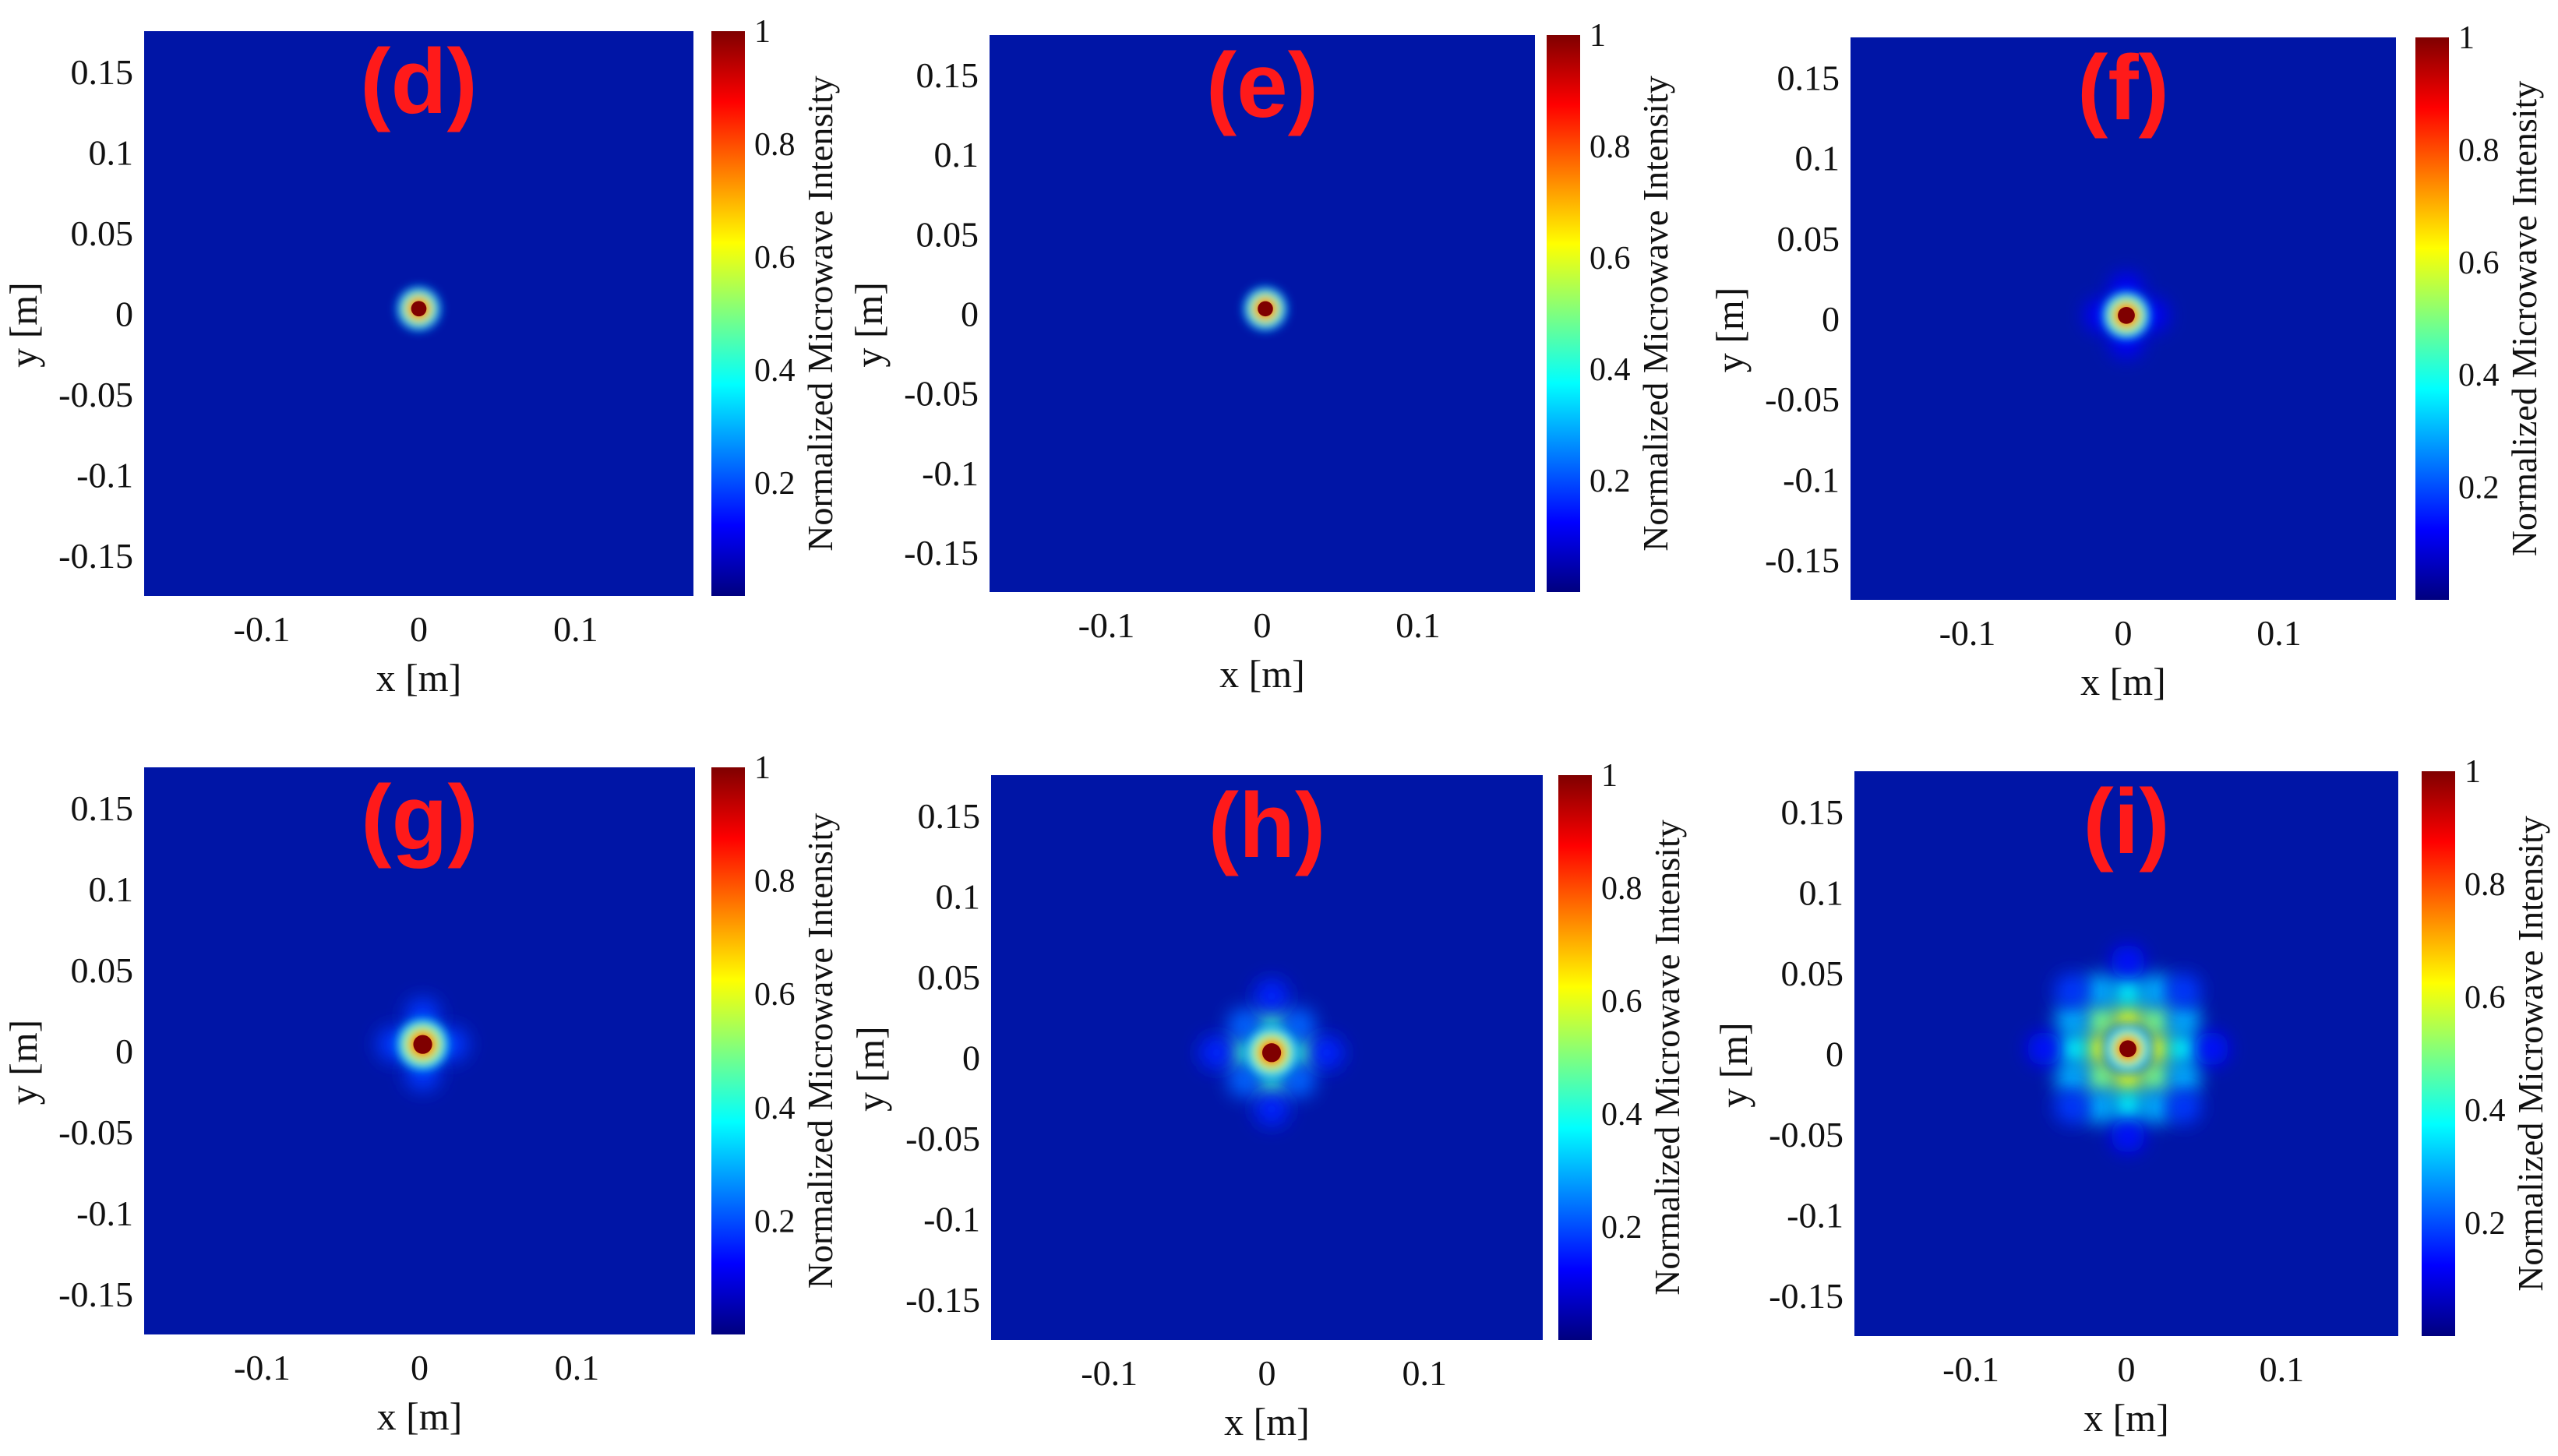 This screenshot has width=2558, height=1456. Describe the element at coordinates (2126, 822) in the screenshot. I see `panel-label: (i)` at that location.